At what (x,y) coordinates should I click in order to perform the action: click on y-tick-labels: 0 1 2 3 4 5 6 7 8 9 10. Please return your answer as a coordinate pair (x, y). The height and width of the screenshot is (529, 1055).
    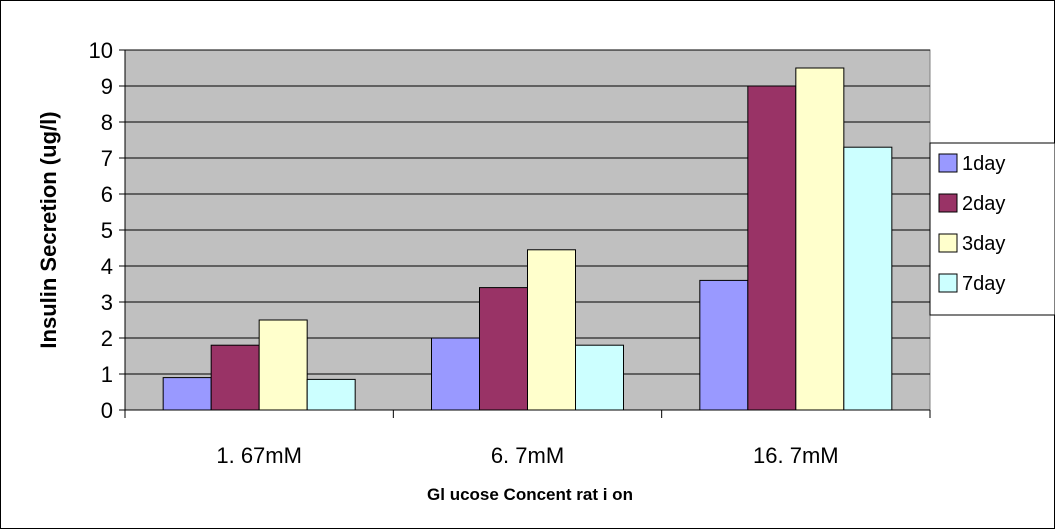
    Looking at the image, I should click on (101, 230).